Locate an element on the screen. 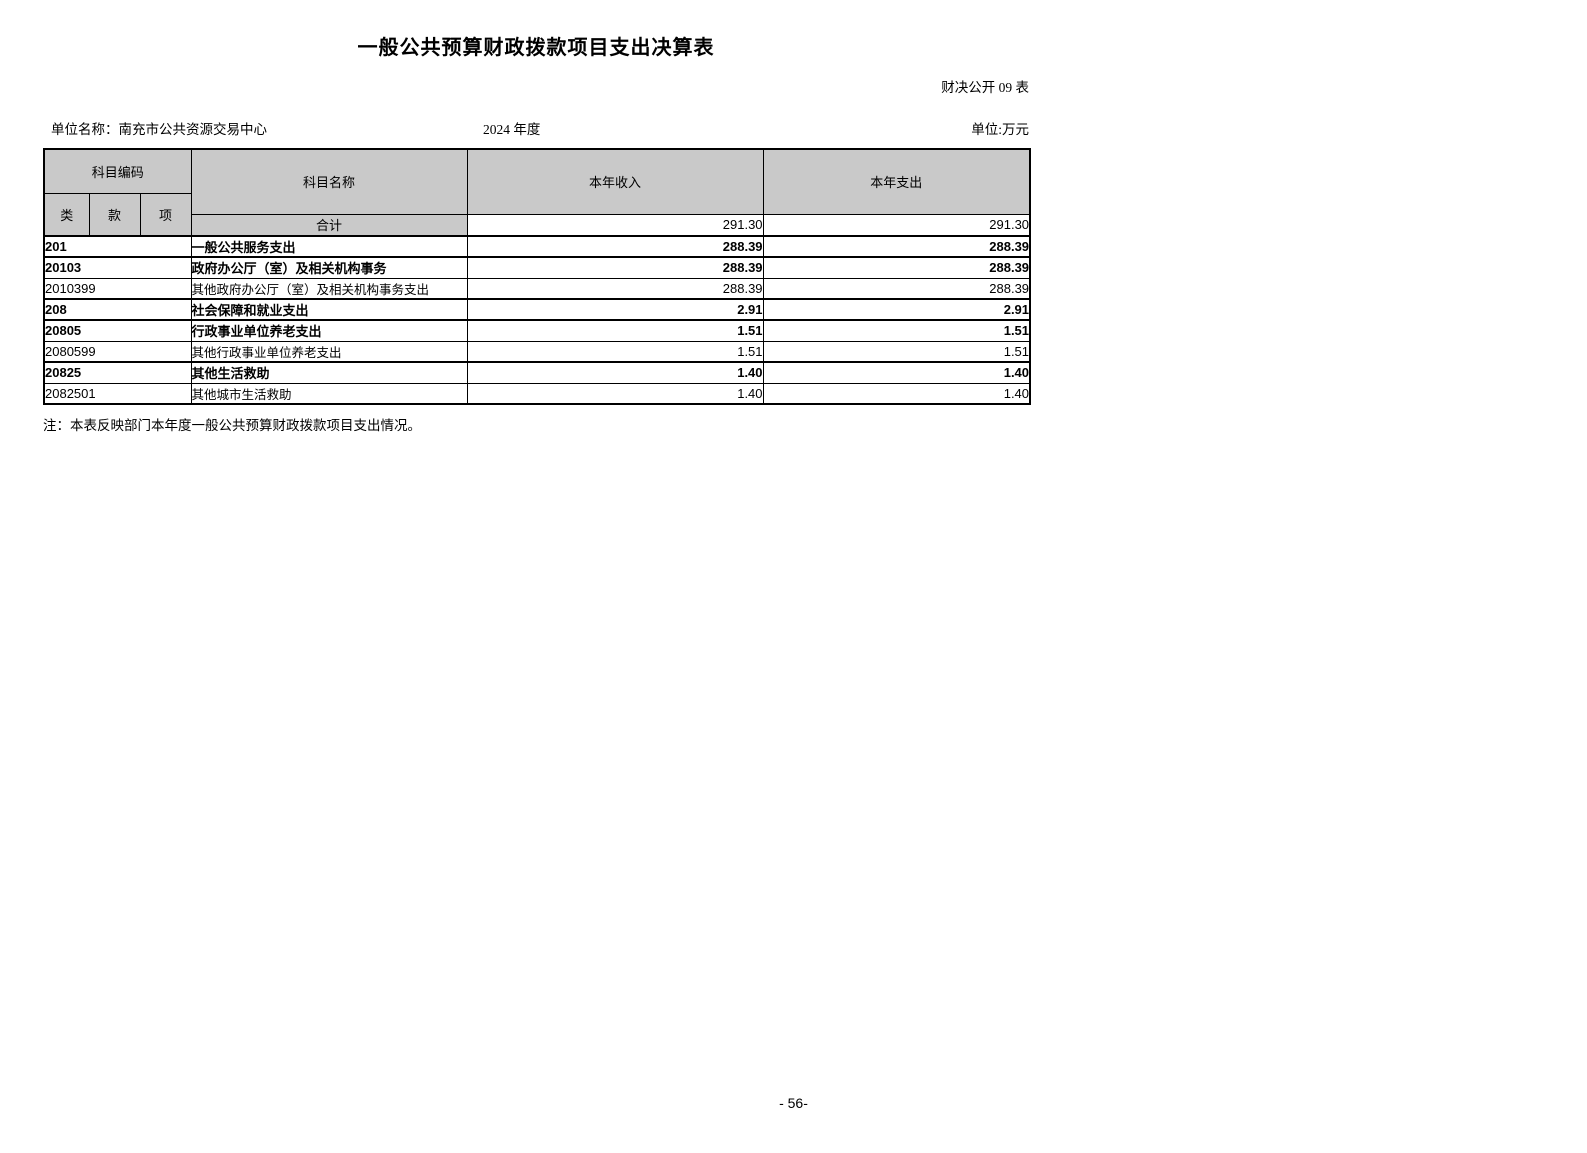 This screenshot has width=1587, height=1153. table-row: 2010399 其他政府办公厅（室）及相关机构事务支出 288.39 288.39 is located at coordinates (537, 288).